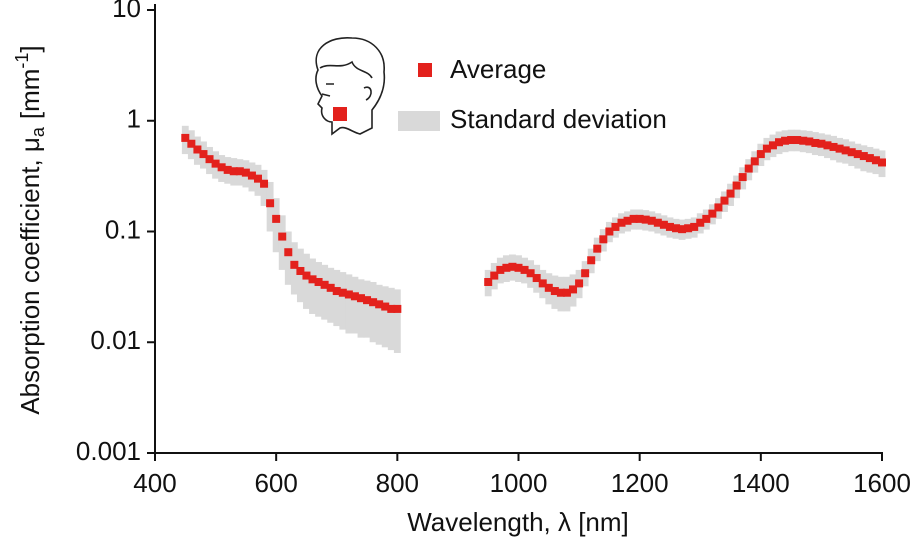  Describe the element at coordinates (108, 451) in the screenshot. I see `y-tick-label: 0.001` at that location.